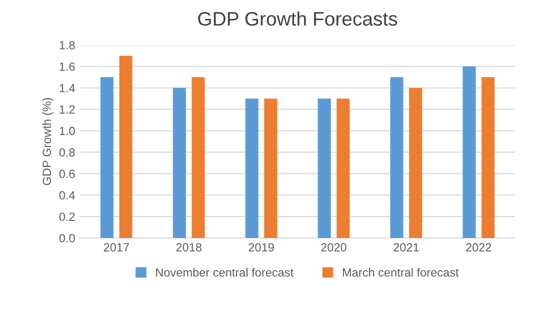 The image size is (538, 326). What do you see at coordinates (261, 247) in the screenshot?
I see `x-tick-label: 2019` at bounding box center [261, 247].